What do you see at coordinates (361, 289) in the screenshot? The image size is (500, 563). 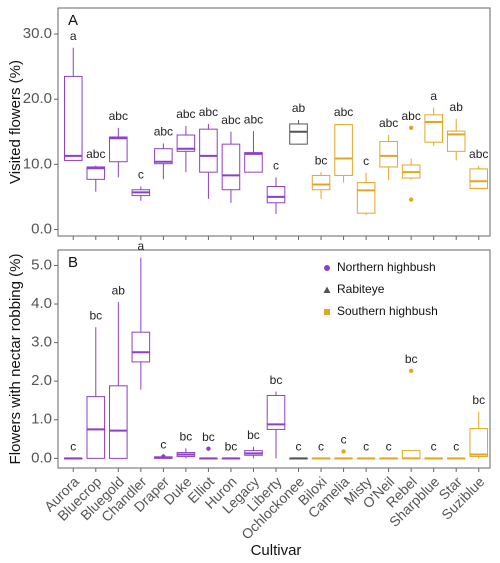 I see `legend-label: Rabiteye` at bounding box center [361, 289].